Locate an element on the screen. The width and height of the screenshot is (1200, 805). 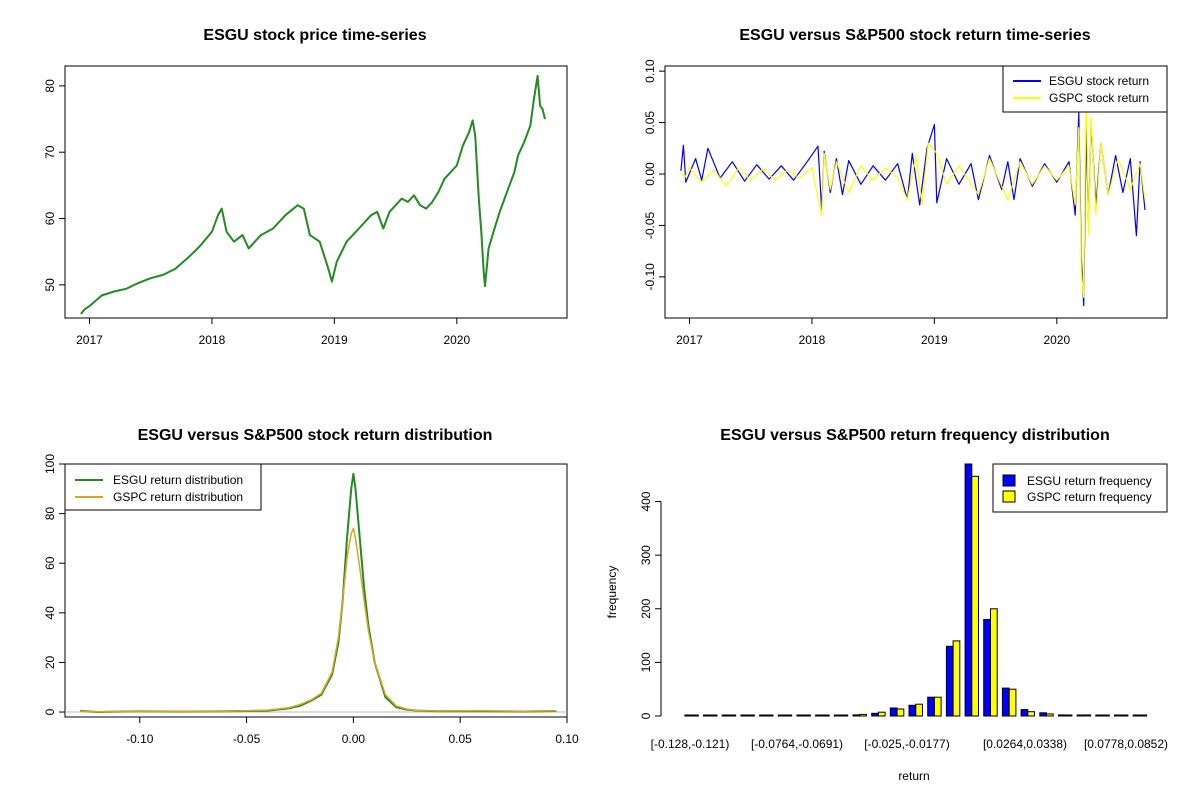
legend-label: GSPC stock return is located at coordinates (1099, 98).